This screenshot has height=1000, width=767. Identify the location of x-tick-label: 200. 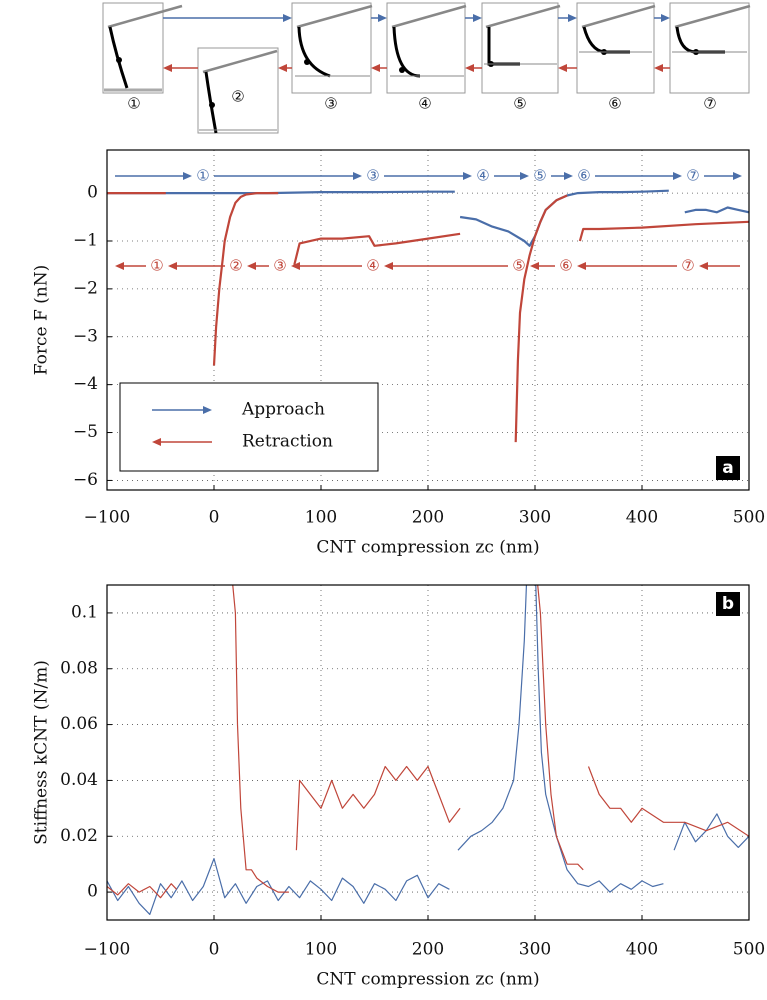
(428, 950).